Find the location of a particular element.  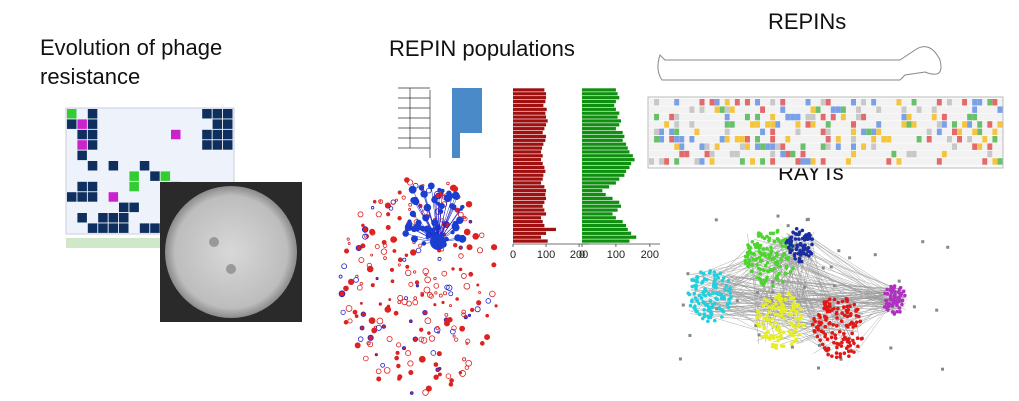

x-tick-label: 0 is located at coordinates (582, 255).